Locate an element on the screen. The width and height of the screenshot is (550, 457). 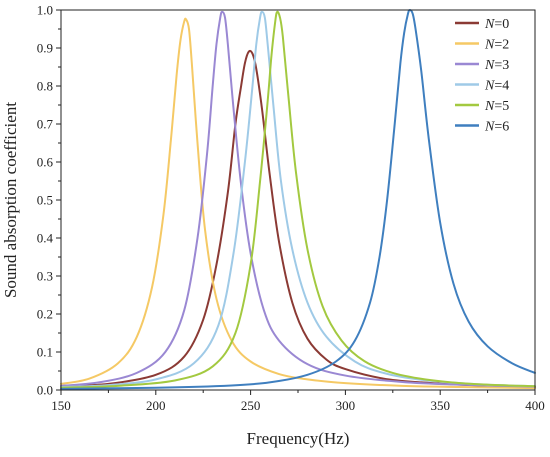
y-axis-title: Sound absorption coefficient is located at coordinates (10, 200).